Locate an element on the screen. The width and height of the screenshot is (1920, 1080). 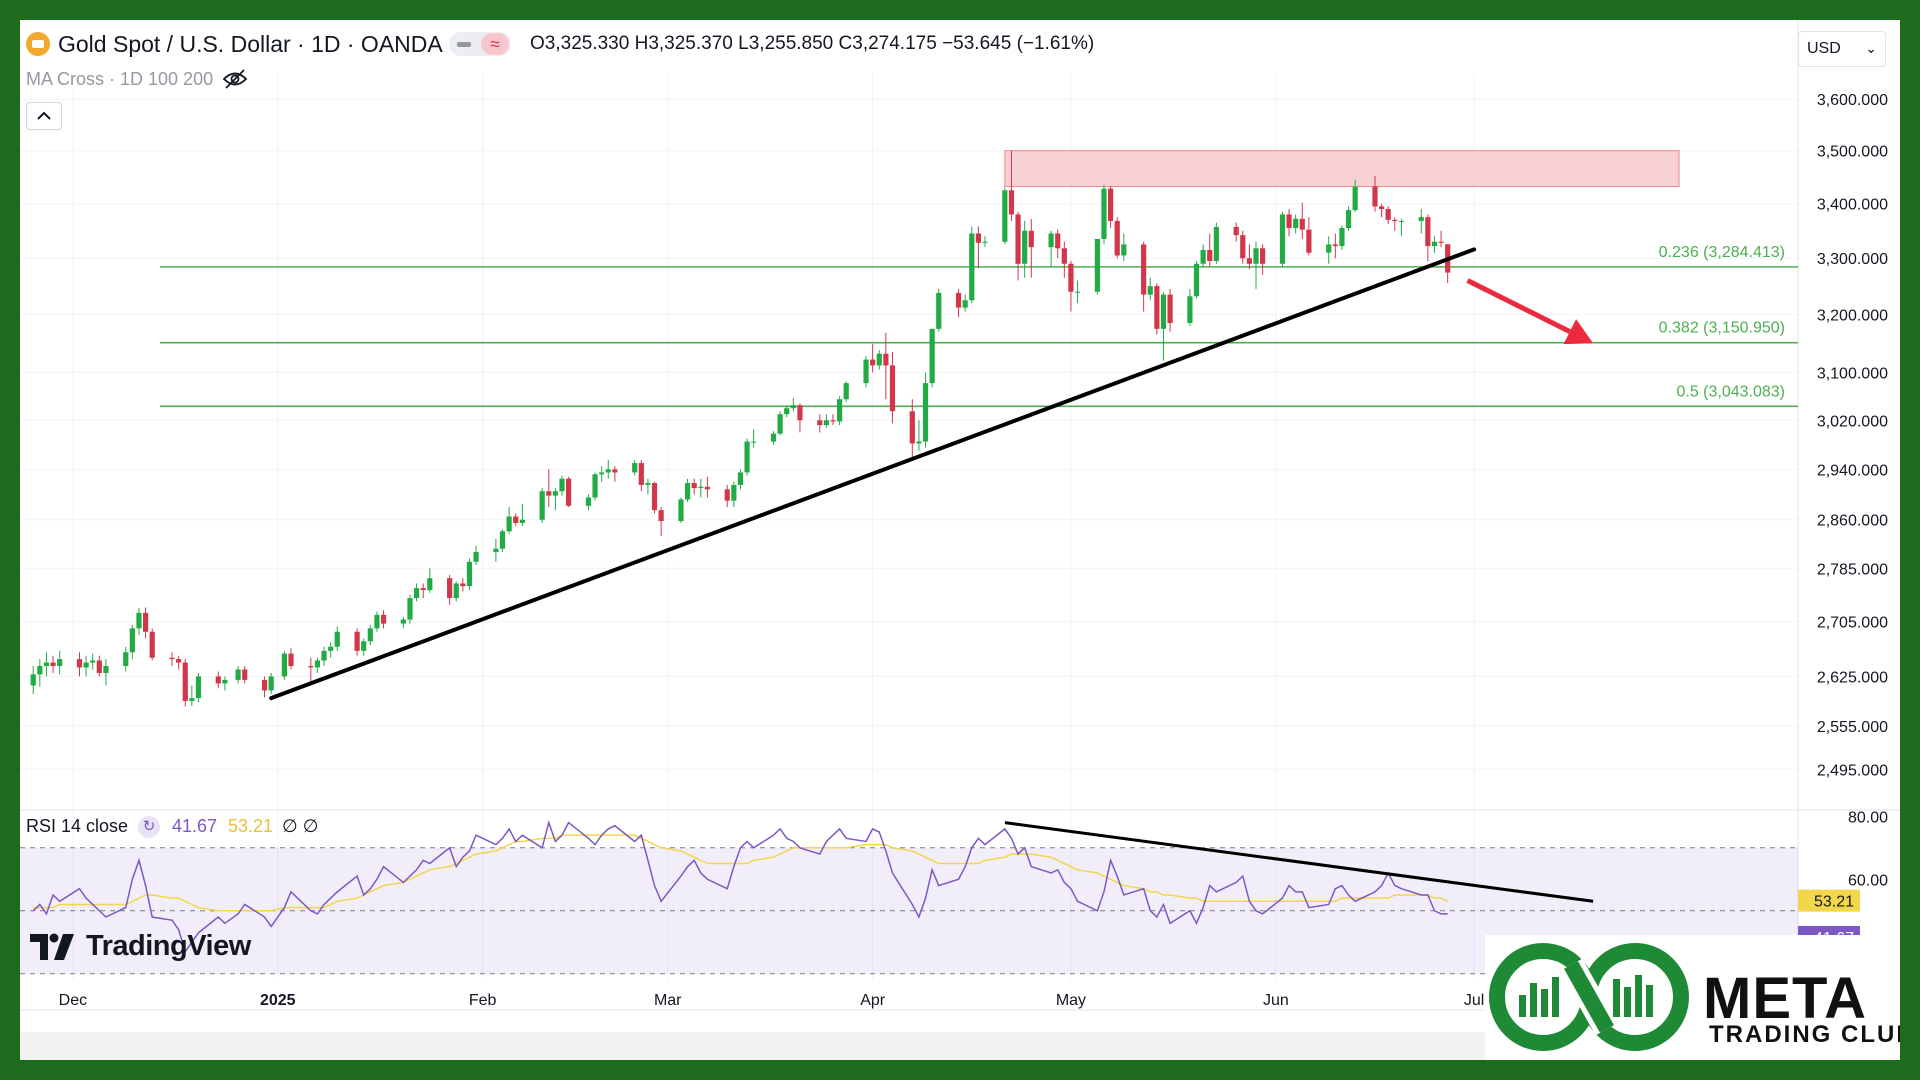
price-tick-label: 3,600.000 is located at coordinates (1852, 100).